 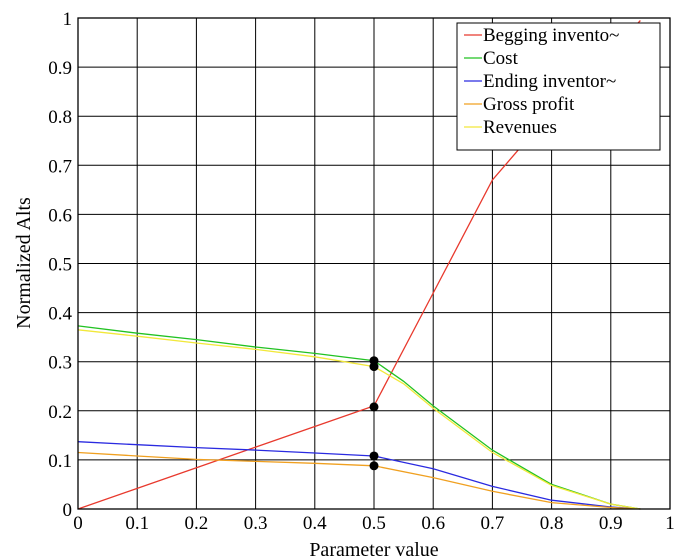 I want to click on y-tick-label: 0.4, so click(x=60, y=314).